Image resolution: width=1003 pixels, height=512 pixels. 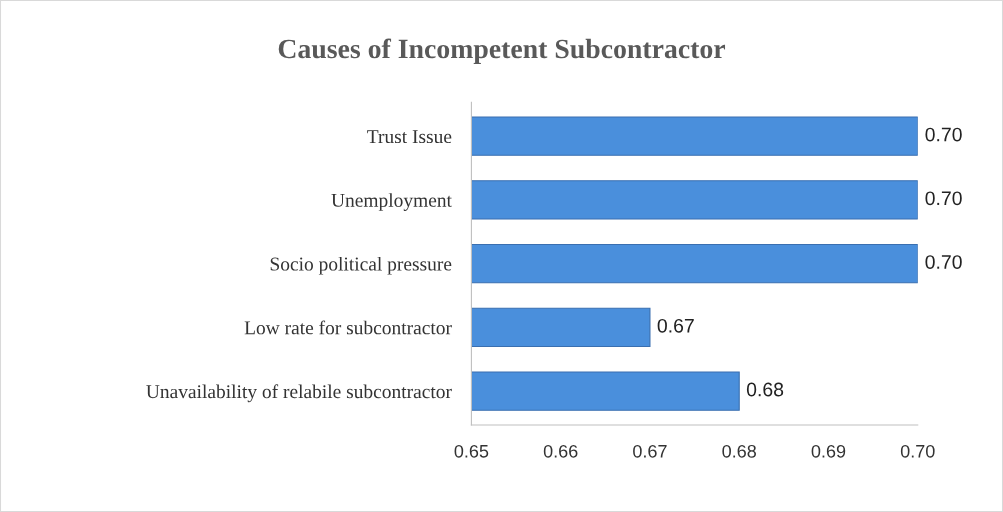 I want to click on y-tick-label: Unavailability of relabile subcontractor, so click(x=299, y=393).